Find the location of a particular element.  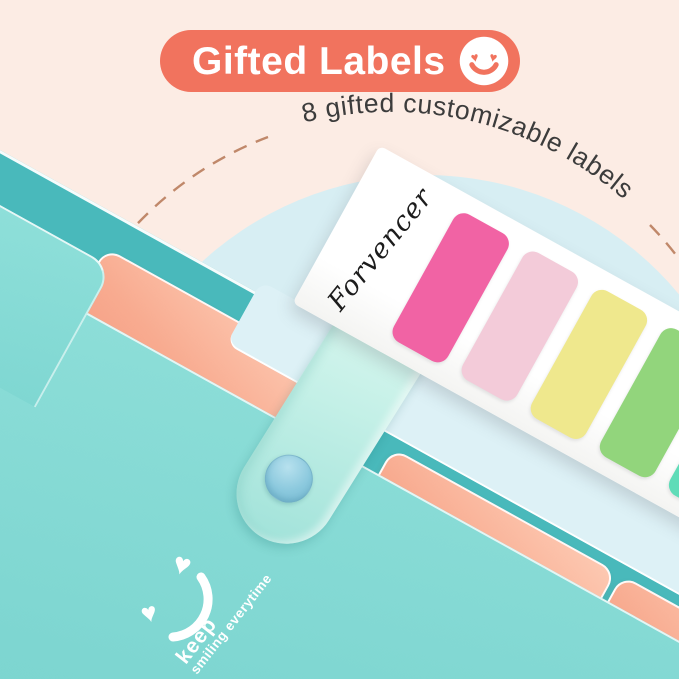

footer-smiley: ♥ ♥ is located at coordinates (175, 594).